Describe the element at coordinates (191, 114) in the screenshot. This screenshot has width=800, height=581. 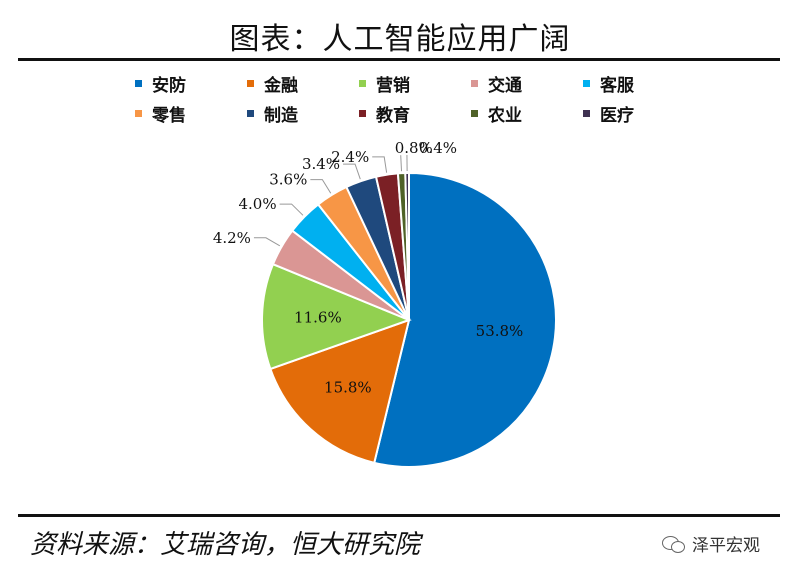
I see `legend-item: 零售` at that location.